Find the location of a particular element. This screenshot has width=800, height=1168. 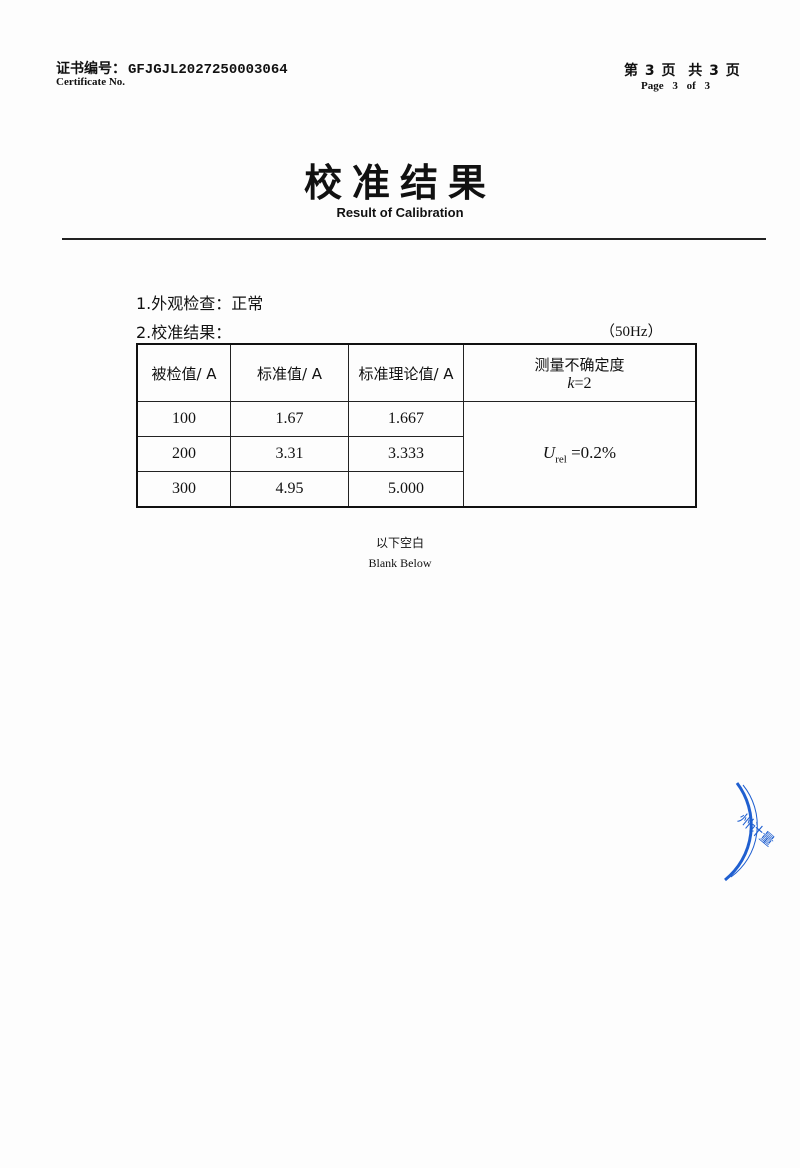

divider is located at coordinates (414, 239).